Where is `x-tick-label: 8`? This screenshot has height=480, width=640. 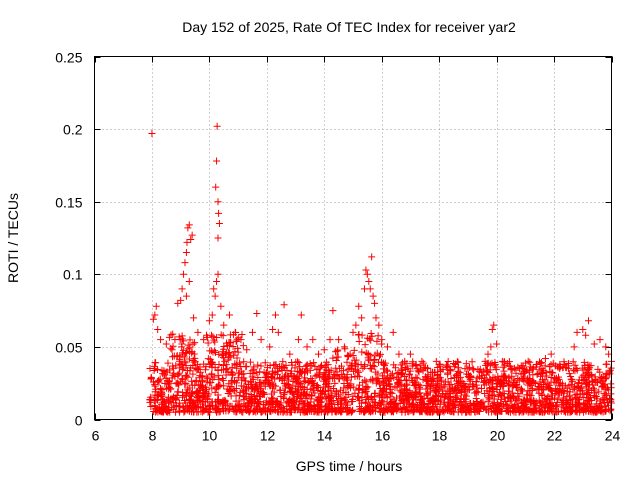
x-tick-label: 8 is located at coordinates (153, 436).